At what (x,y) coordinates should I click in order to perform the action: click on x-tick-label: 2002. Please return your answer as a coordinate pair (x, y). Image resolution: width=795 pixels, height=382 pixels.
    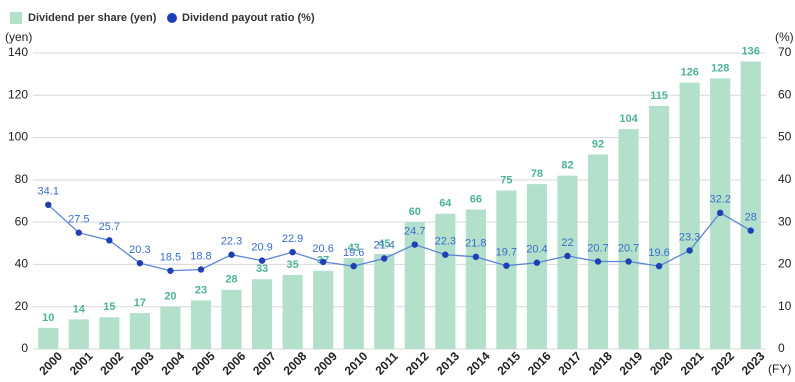
    Looking at the image, I should click on (111, 363).